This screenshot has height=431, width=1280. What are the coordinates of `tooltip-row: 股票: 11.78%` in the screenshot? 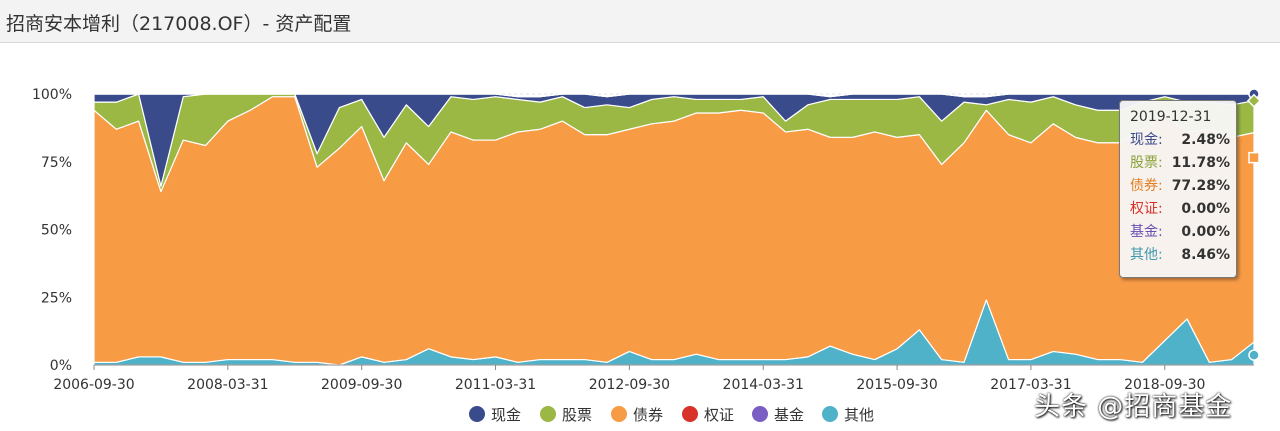 It's located at (1183, 163).